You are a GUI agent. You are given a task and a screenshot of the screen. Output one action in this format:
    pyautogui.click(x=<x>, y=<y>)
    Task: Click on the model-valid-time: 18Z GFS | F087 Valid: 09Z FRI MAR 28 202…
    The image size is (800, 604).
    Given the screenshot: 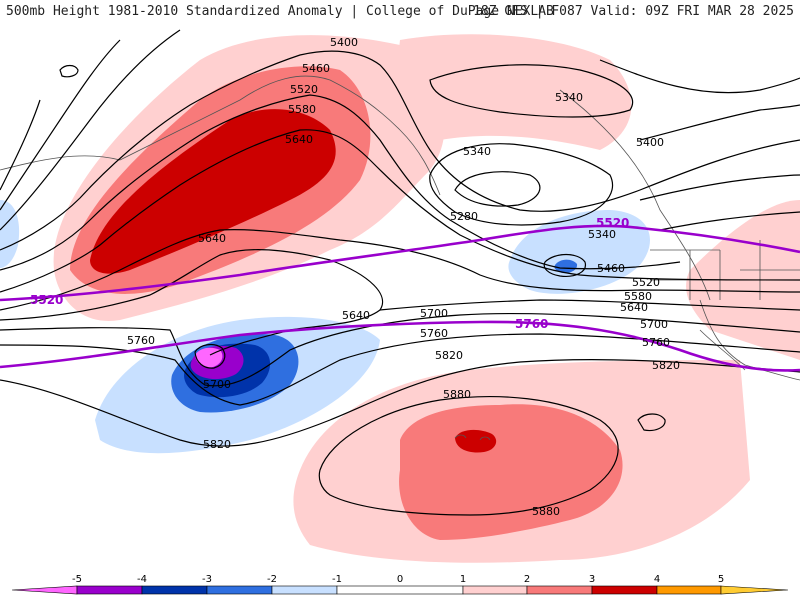 What is the action you would take?
    pyautogui.click(x=633, y=11)
    